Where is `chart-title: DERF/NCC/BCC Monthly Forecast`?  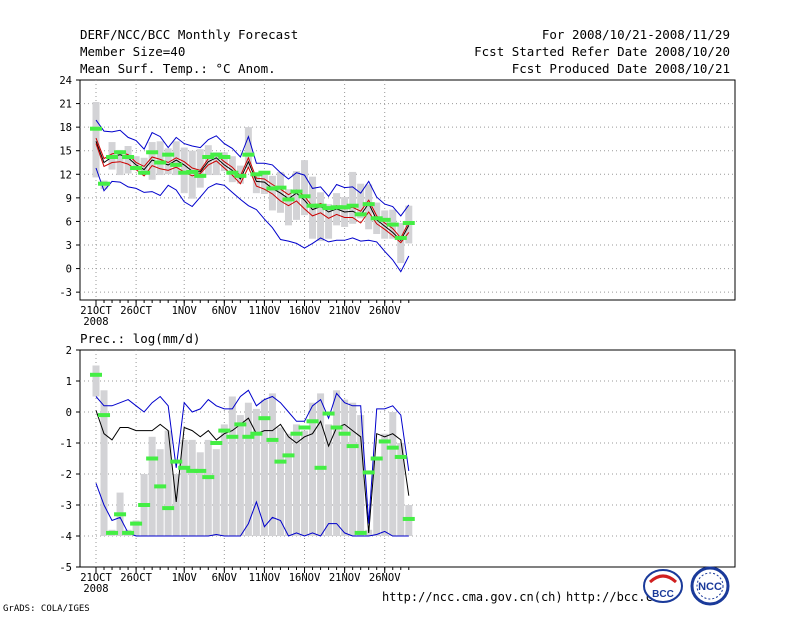 chart-title: DERF/NCC/BCC Monthly Forecast is located at coordinates (189, 34).